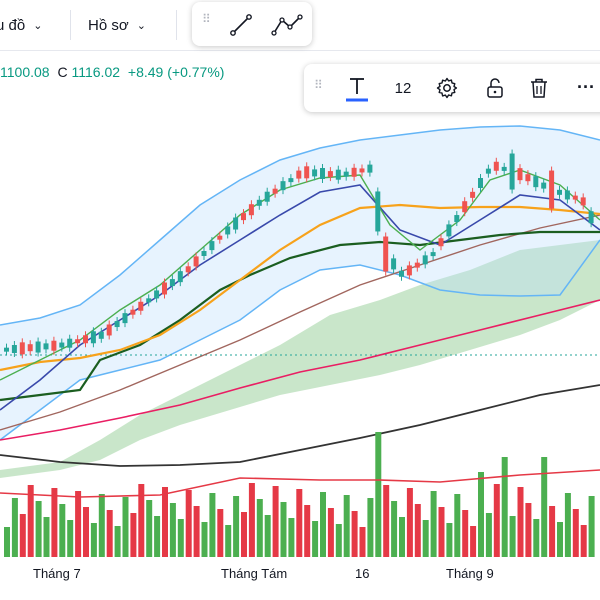  Describe the element at coordinates (403, 88) in the screenshot. I see `font-size-select: 12` at that location.